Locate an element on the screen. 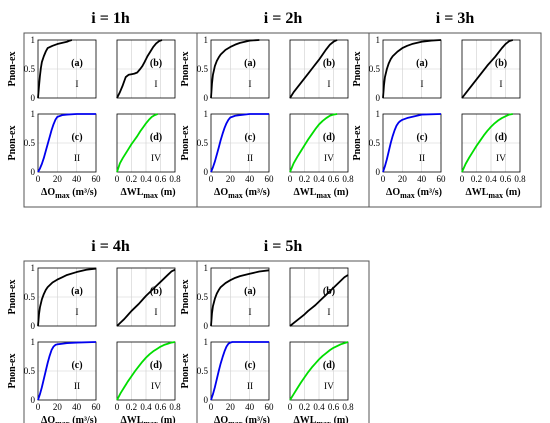 The height and width of the screenshot is (423, 550). group-title: i = 1h is located at coordinates (110, 18).